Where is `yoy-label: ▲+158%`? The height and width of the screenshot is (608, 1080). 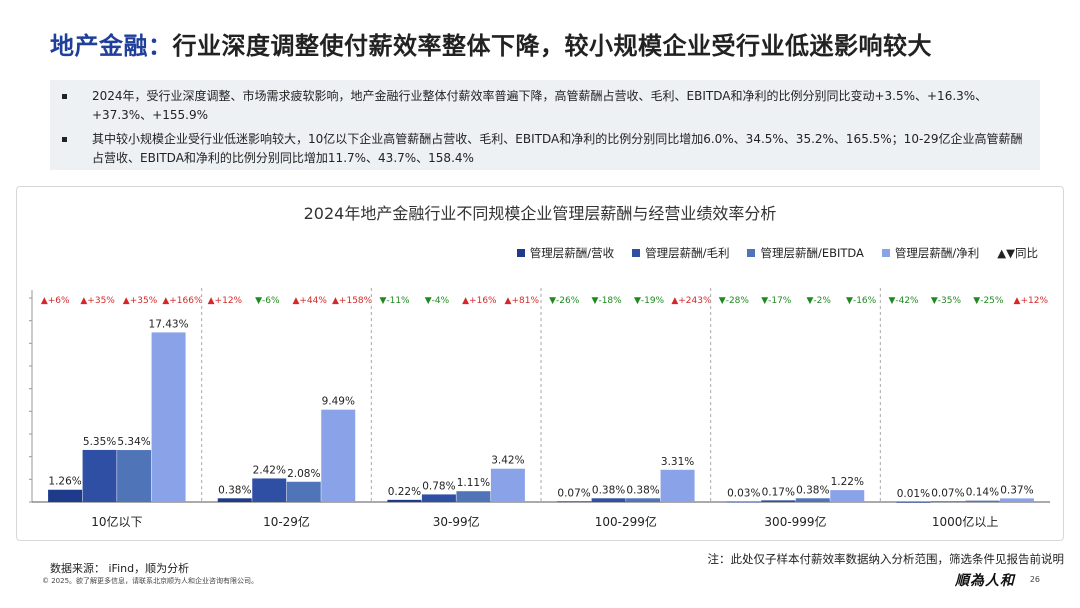
yoy-label: ▲+158% is located at coordinates (352, 301).